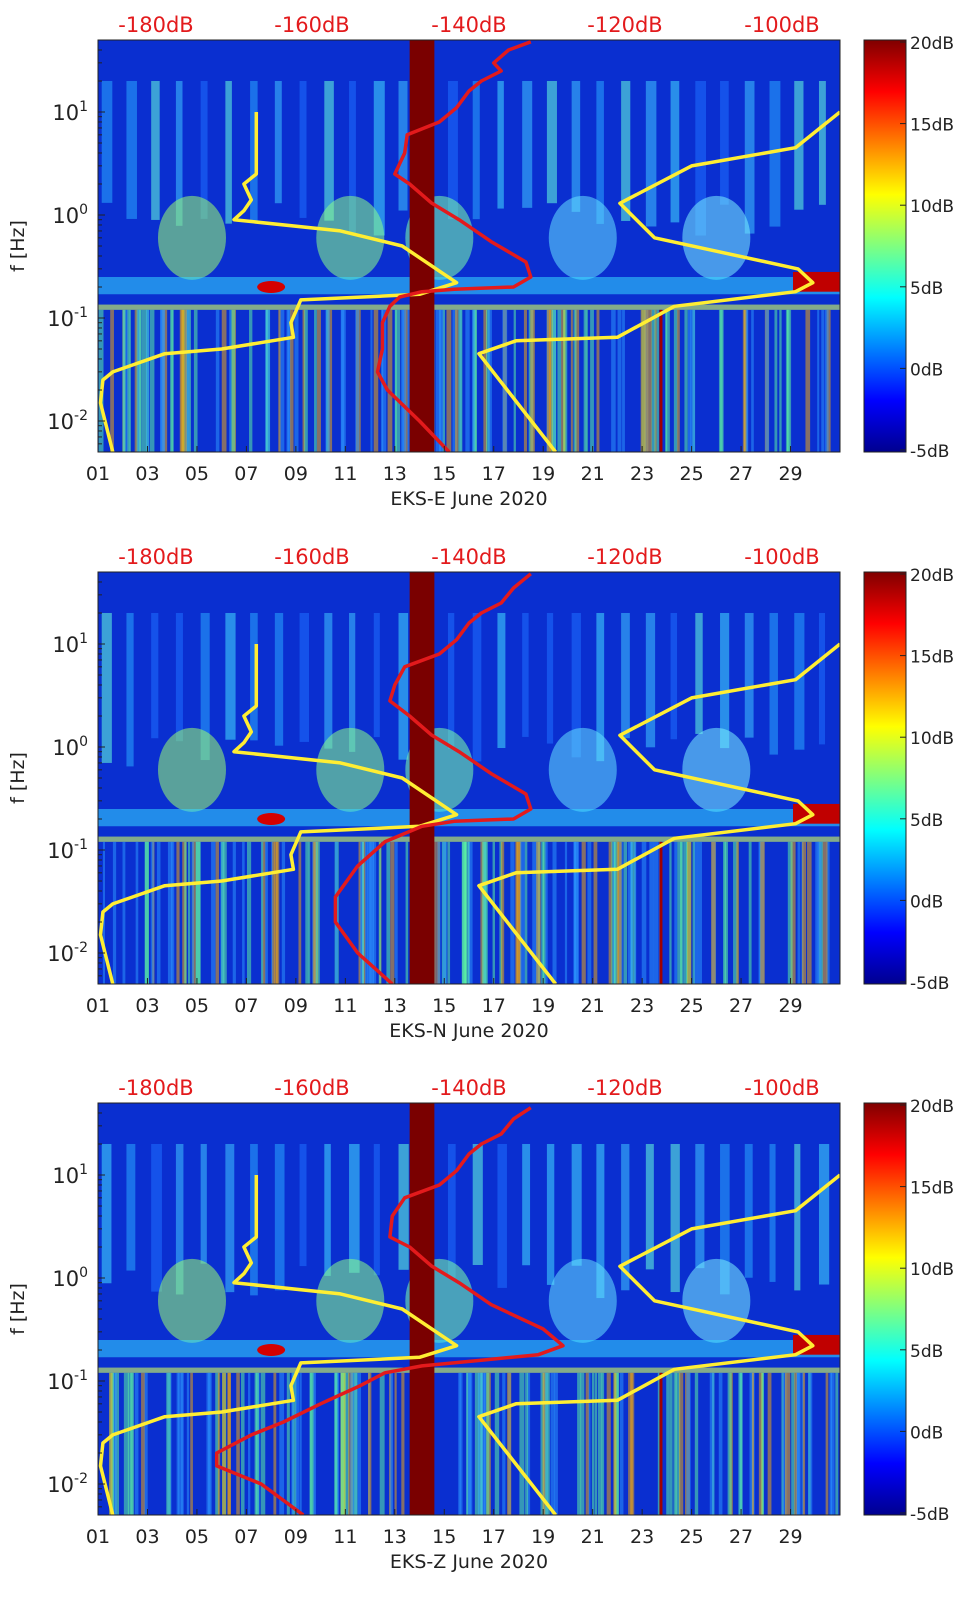  What do you see at coordinates (642, 474) in the screenshot?
I see `x-tick-label: 23` at bounding box center [642, 474].